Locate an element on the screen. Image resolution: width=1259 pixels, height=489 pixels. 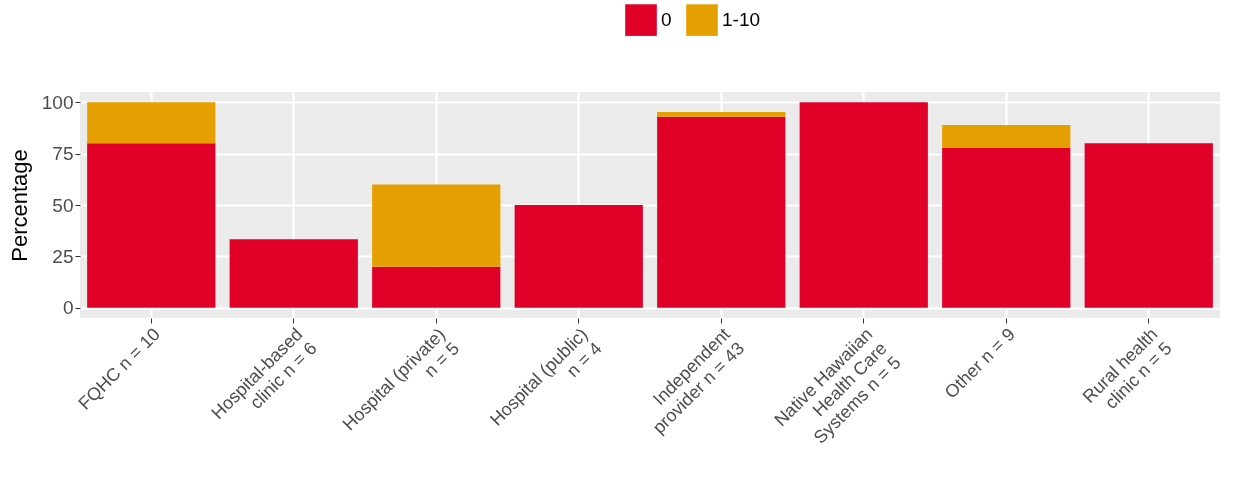
y-tick-label: 0 is located at coordinates (68, 308).